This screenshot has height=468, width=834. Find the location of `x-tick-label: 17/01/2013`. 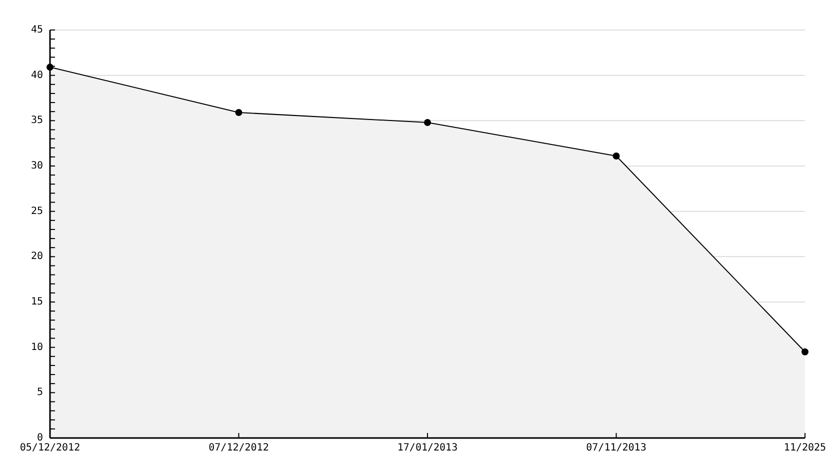

x-tick-label: 17/01/2013 is located at coordinates (427, 448).